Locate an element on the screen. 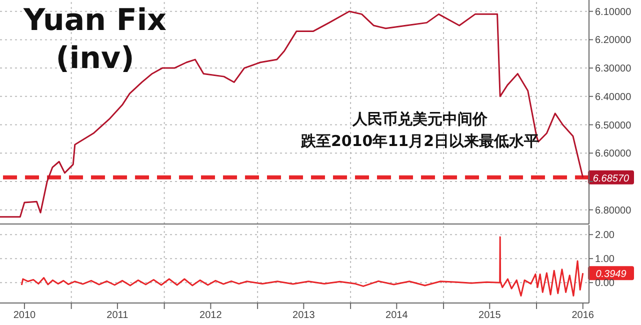 The image size is (641, 325). x-tick-label: 2013 is located at coordinates (304, 316).